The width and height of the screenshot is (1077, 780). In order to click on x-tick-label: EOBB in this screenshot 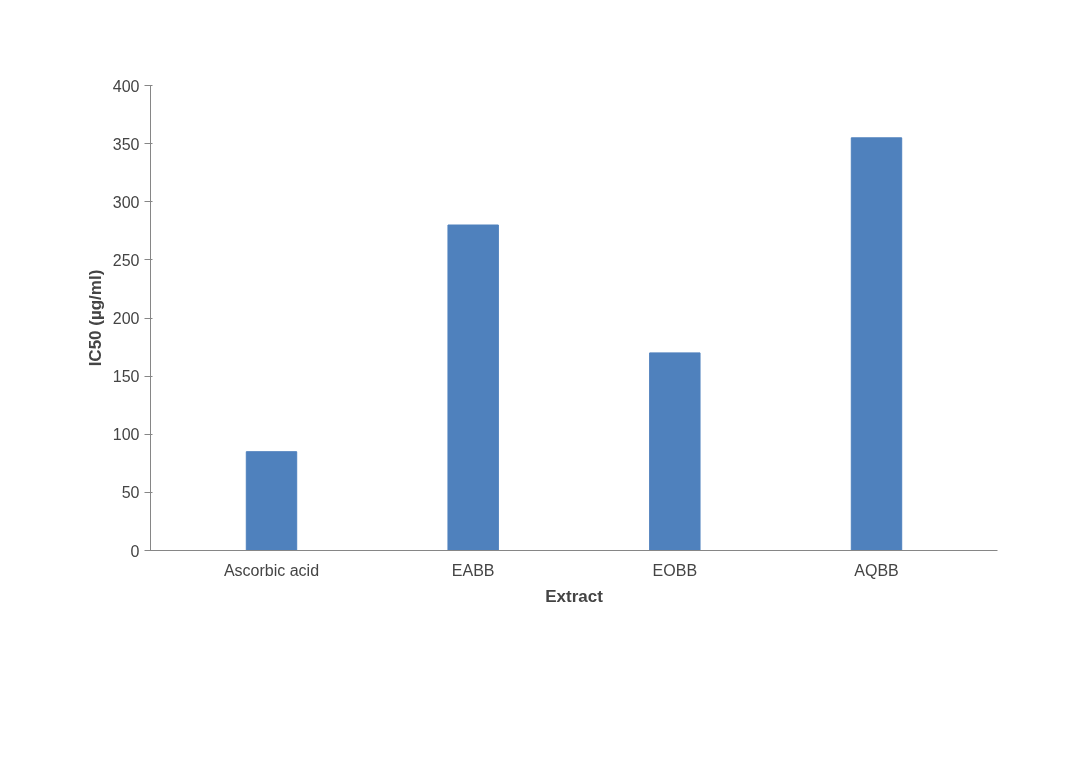, I will do `click(675, 570)`.